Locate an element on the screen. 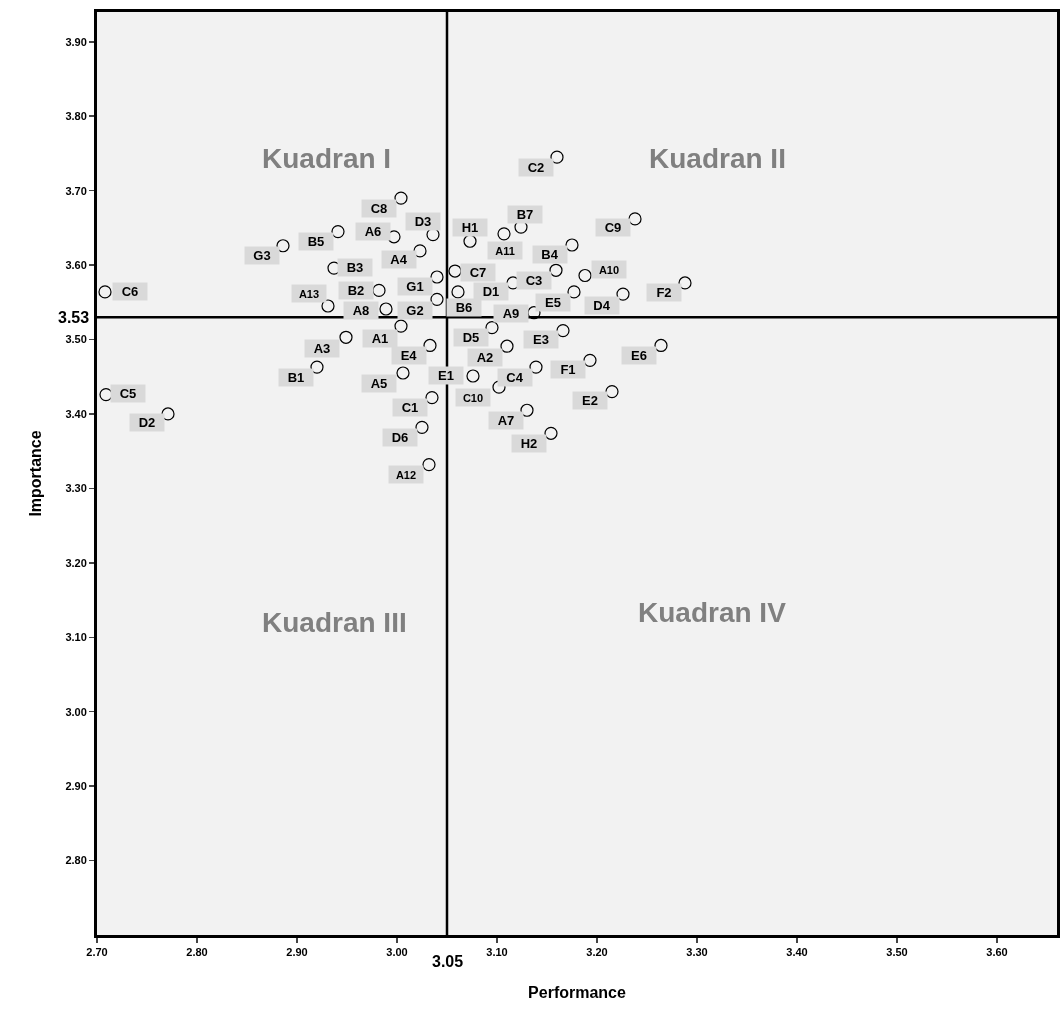  annotation: C8 is located at coordinates (379, 208).